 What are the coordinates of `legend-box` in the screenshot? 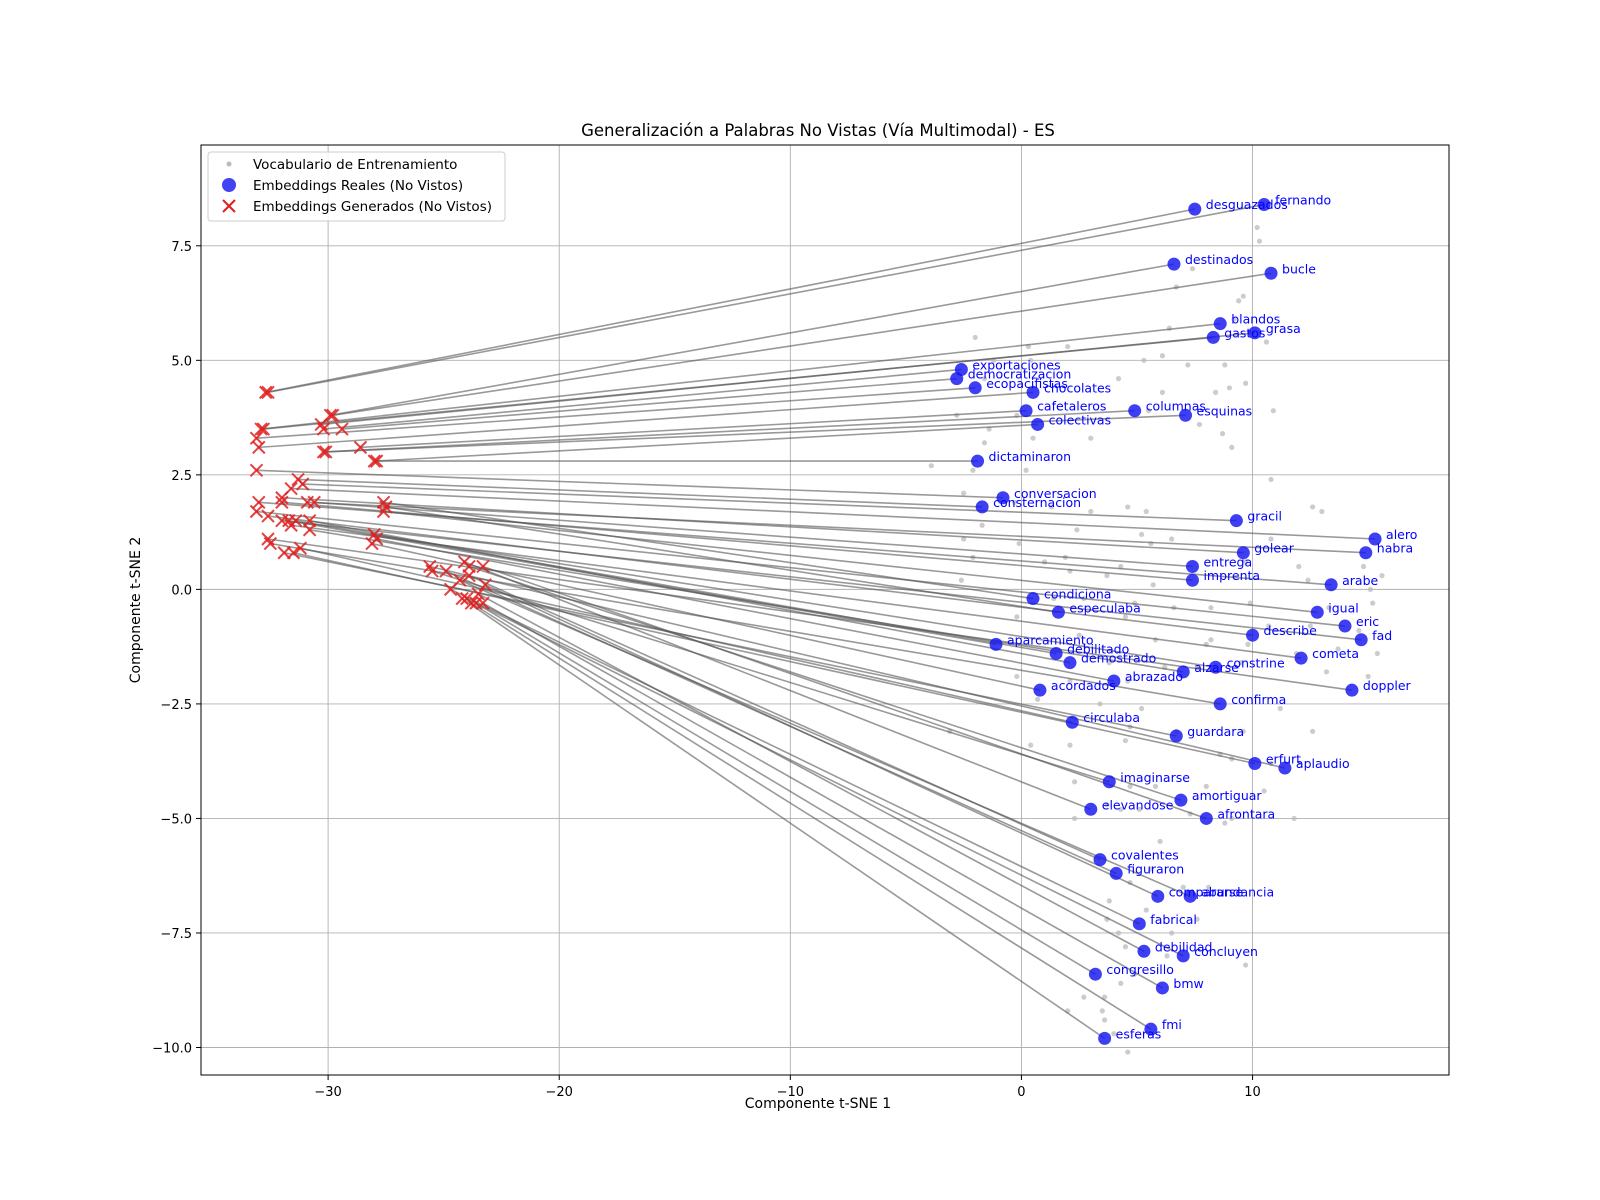 It's located at (356, 186).